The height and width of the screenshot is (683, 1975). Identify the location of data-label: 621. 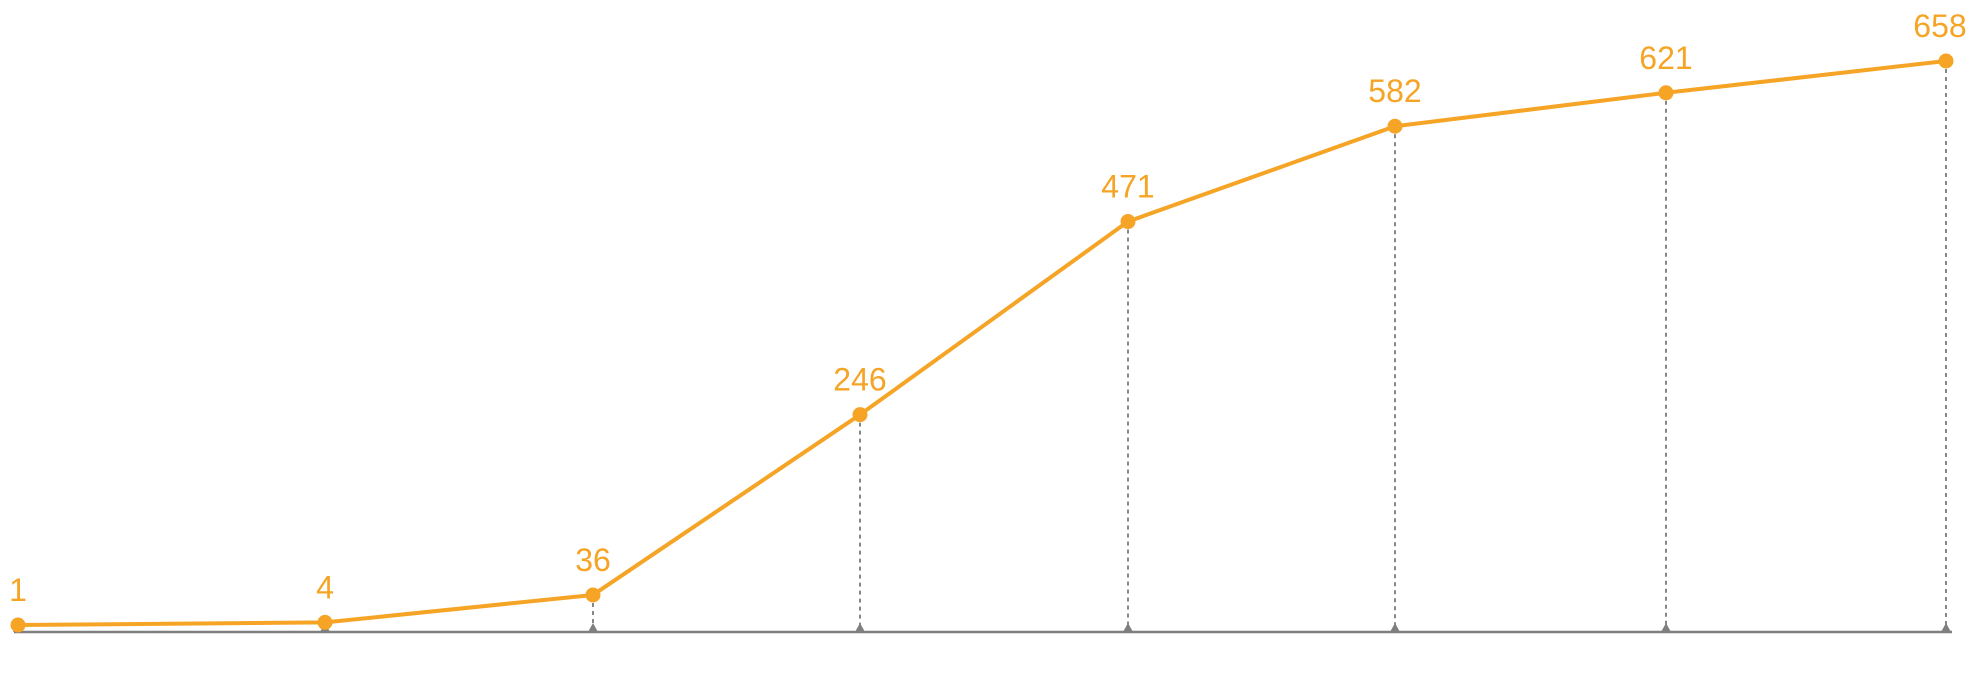
(1665, 58).